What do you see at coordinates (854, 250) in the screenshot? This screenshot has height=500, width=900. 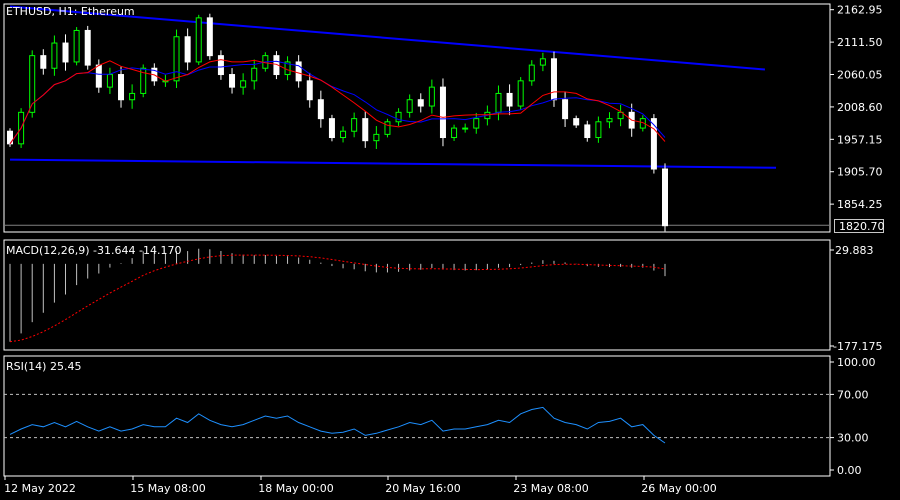 I see `macd-tick-label: 29.883` at bounding box center [854, 250].